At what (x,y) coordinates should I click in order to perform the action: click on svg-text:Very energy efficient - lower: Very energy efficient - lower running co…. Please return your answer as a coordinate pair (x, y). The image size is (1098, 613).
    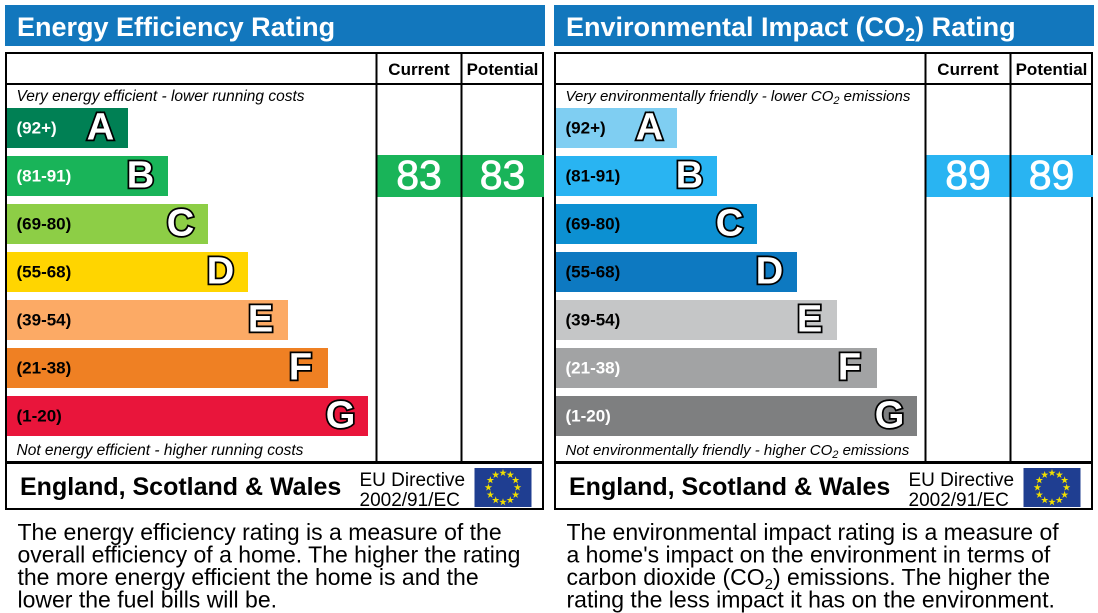
    Looking at the image, I should click on (161, 96).